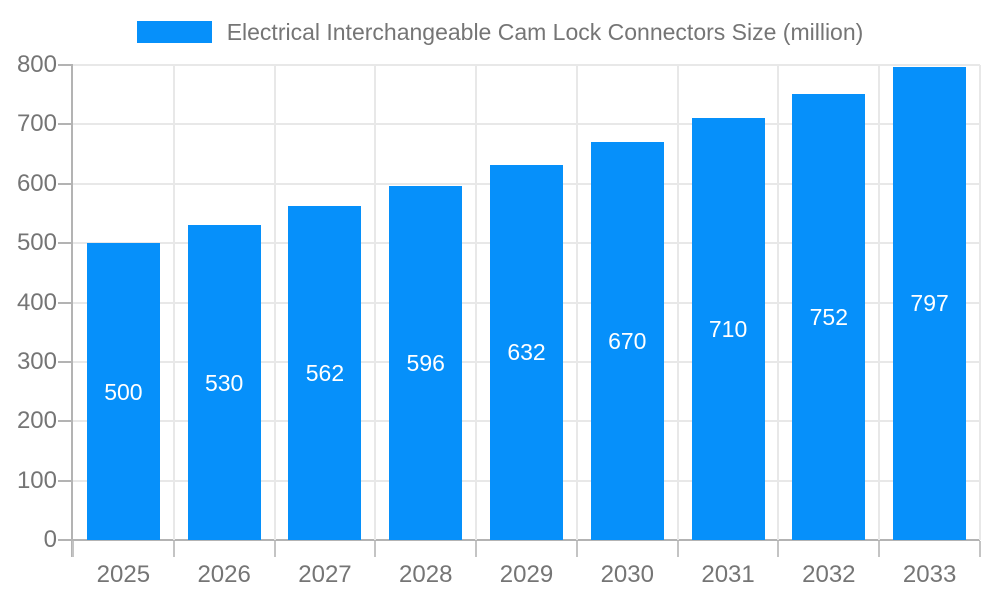 This screenshot has width=1000, height=600. I want to click on y-axis-label: 0, so click(50, 539).